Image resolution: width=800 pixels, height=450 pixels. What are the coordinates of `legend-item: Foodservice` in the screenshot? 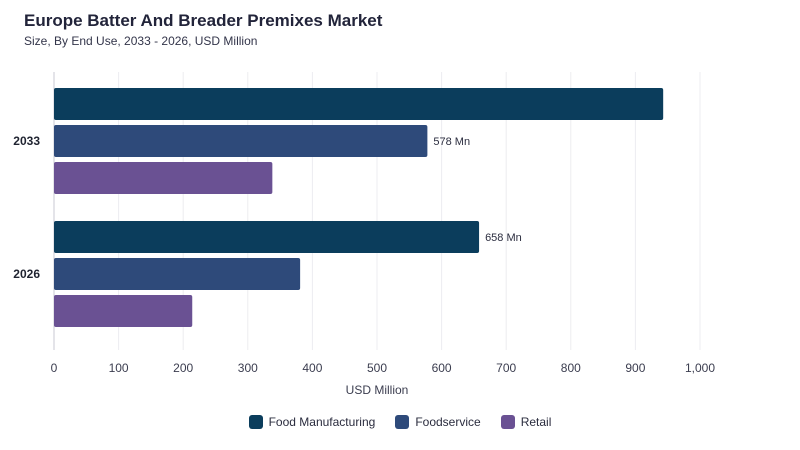 It's located at (438, 422).